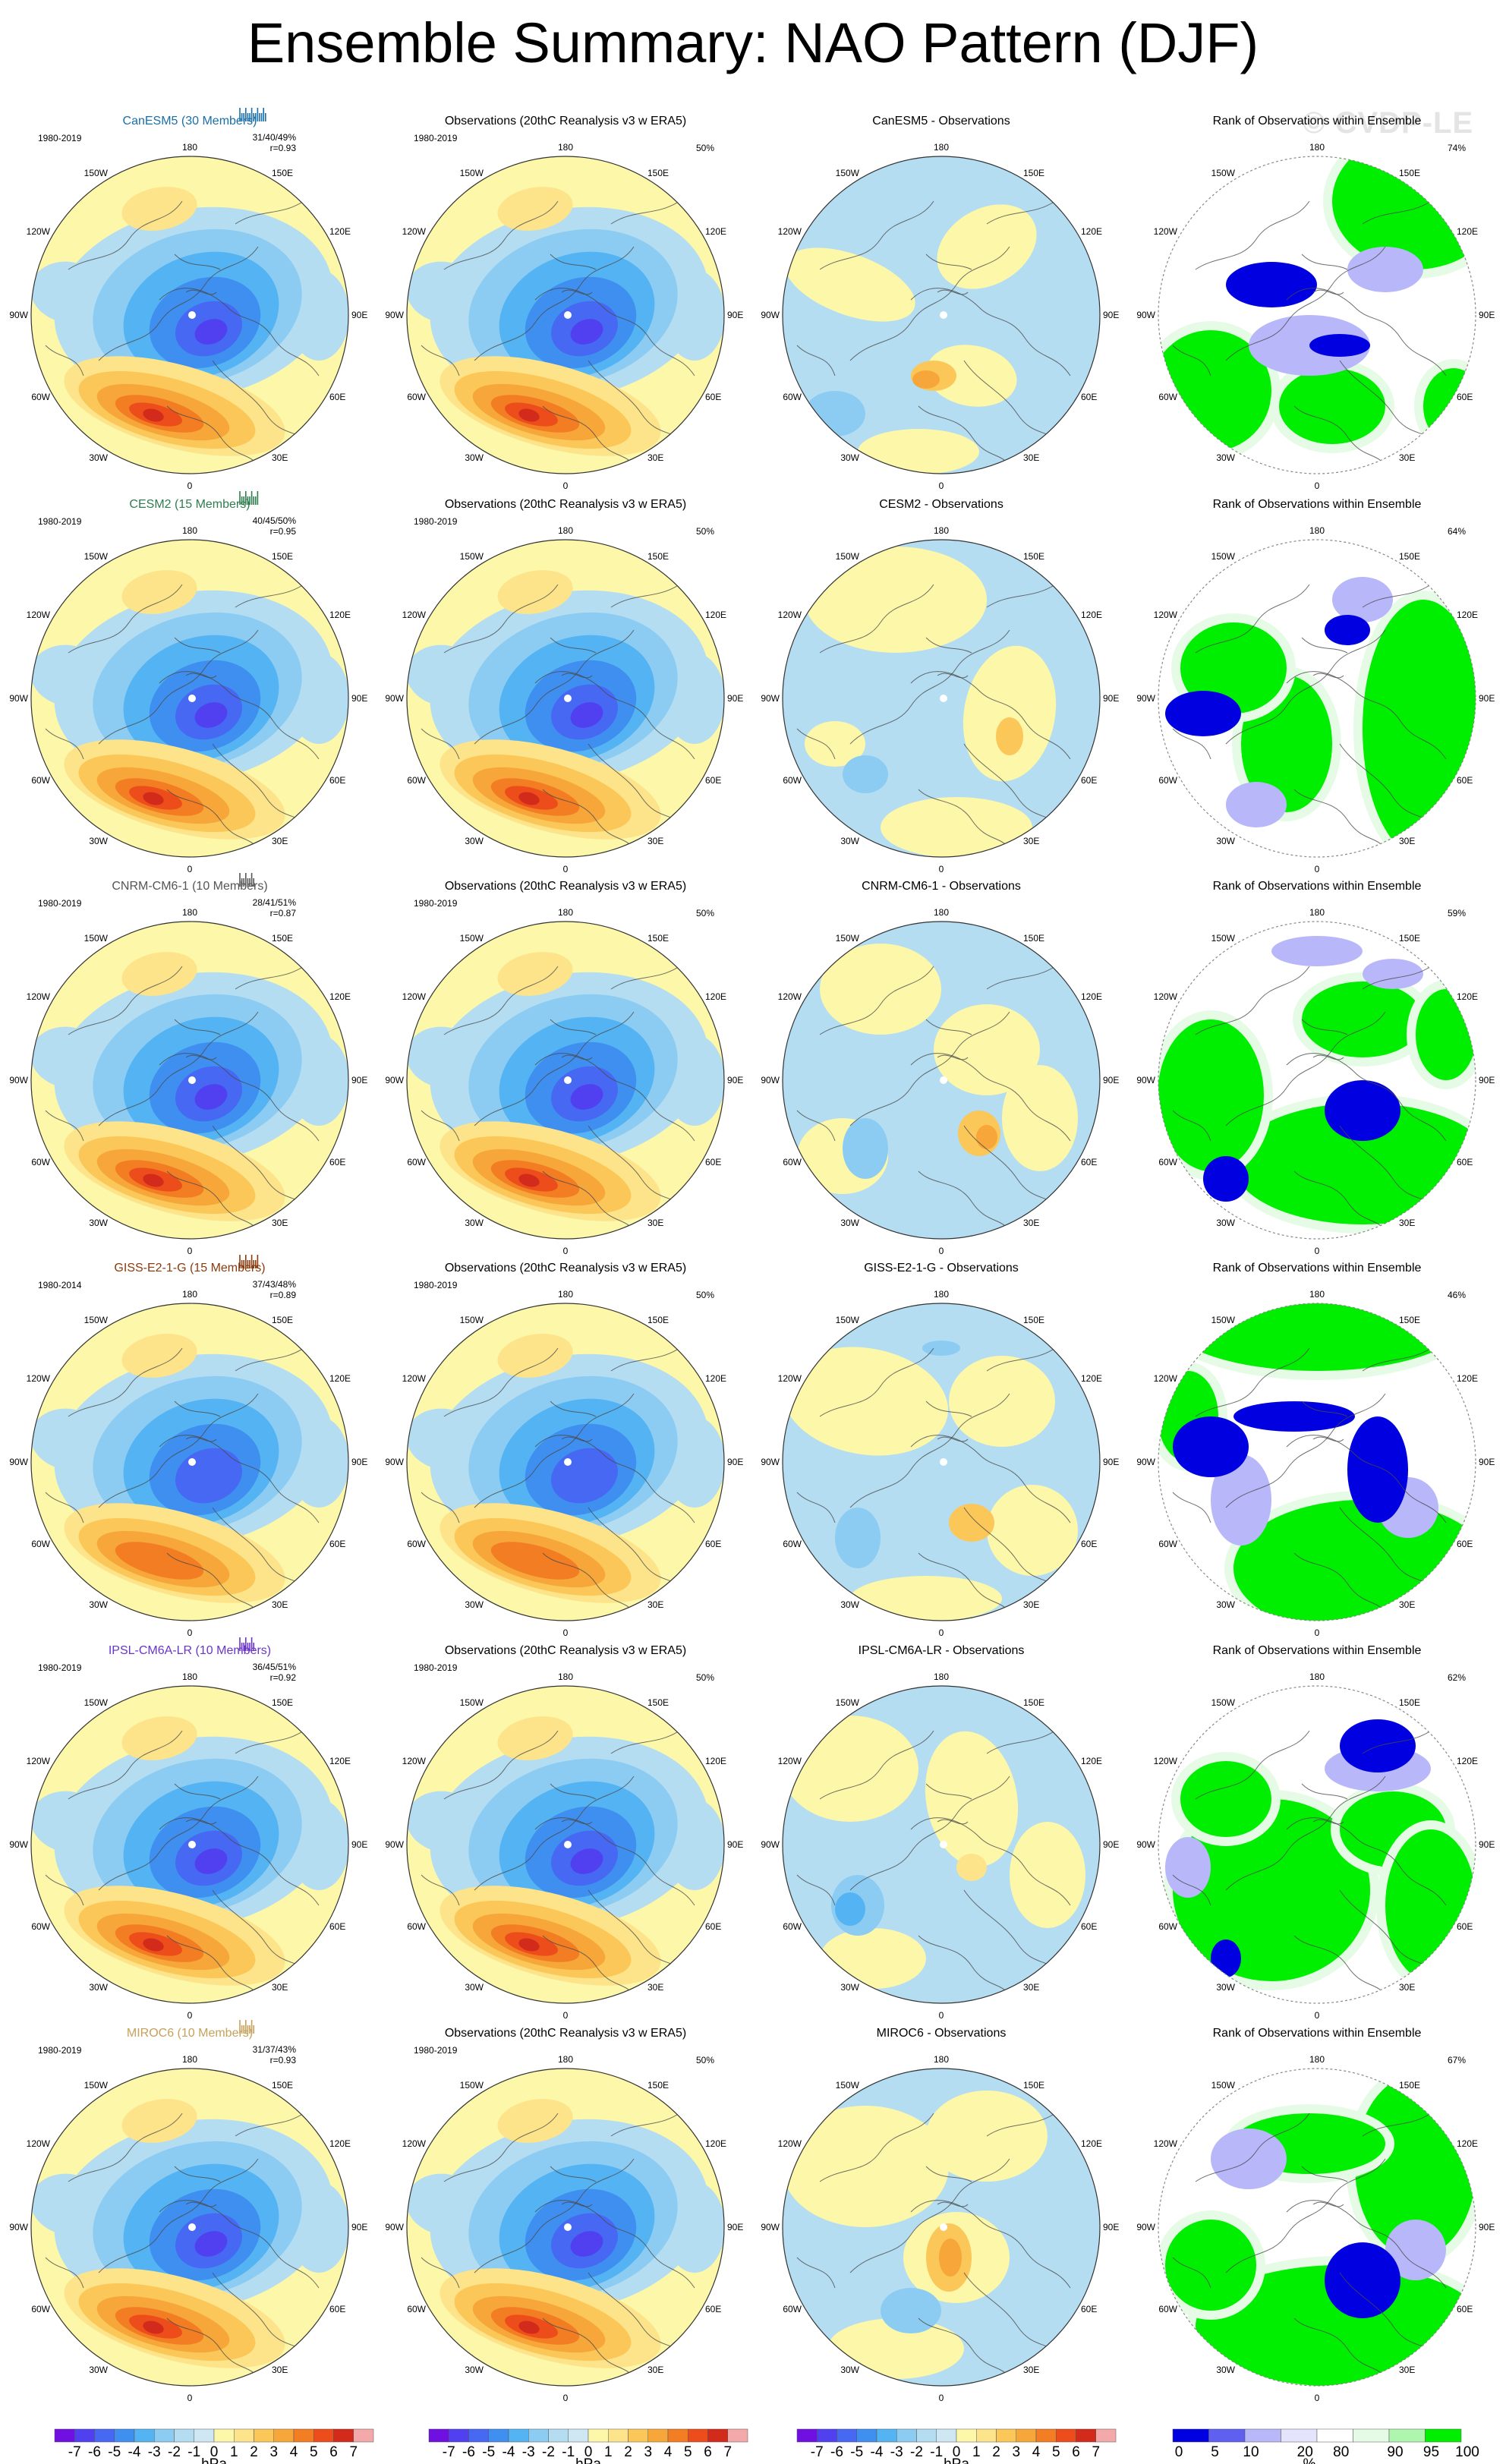  Describe the element at coordinates (1465, 1544) in the screenshot. I see `longitude-label: 60E` at that location.